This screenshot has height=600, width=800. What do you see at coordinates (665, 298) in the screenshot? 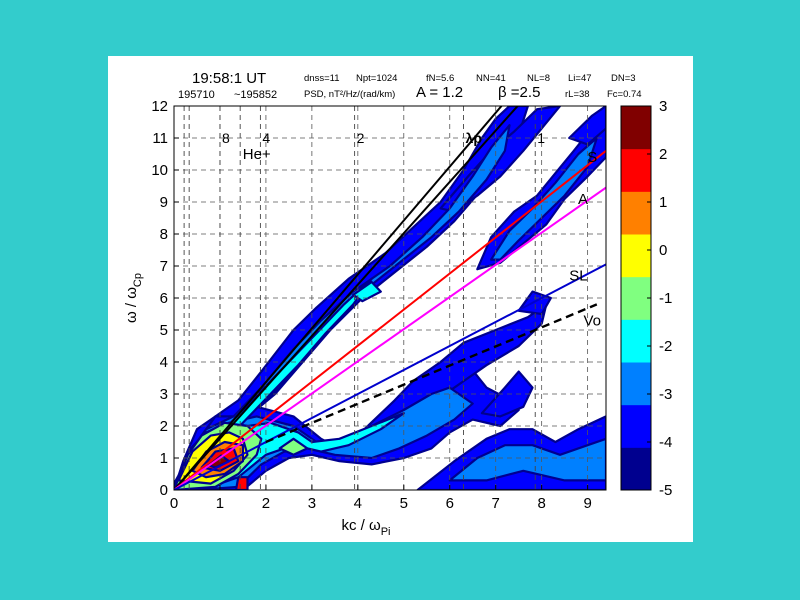
I see `colorbar-tick-label: -1` at bounding box center [665, 298].